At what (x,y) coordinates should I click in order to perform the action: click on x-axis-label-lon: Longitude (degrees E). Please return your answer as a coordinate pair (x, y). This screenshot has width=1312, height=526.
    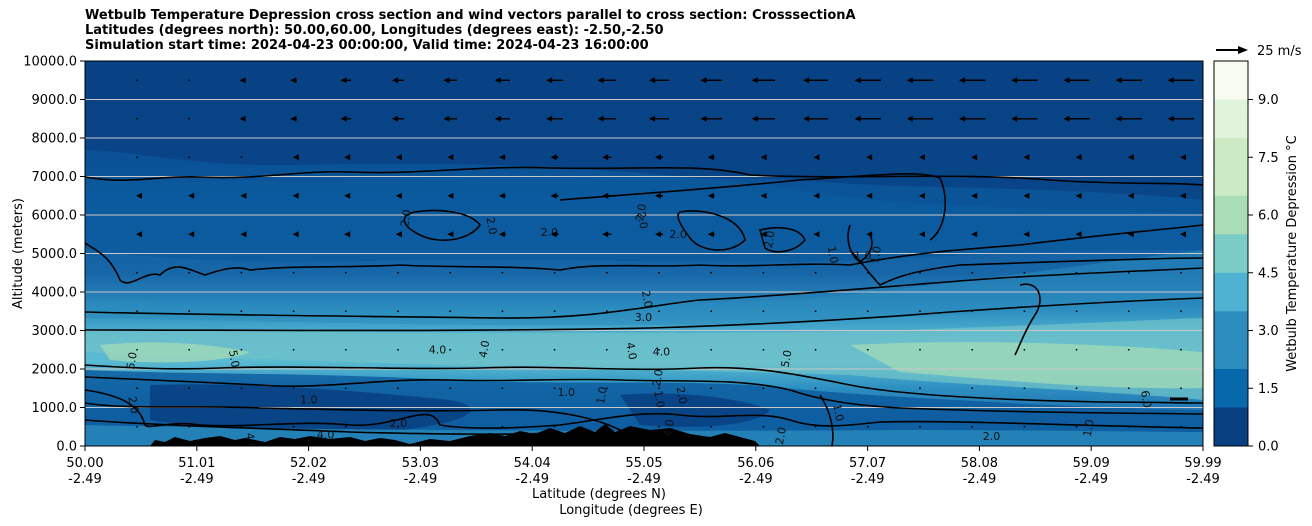
    Looking at the image, I should click on (631, 510).